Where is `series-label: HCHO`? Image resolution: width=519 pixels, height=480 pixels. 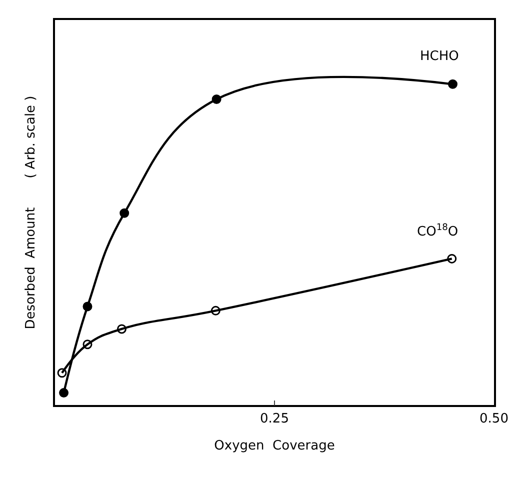 series-label: HCHO is located at coordinates (439, 56).